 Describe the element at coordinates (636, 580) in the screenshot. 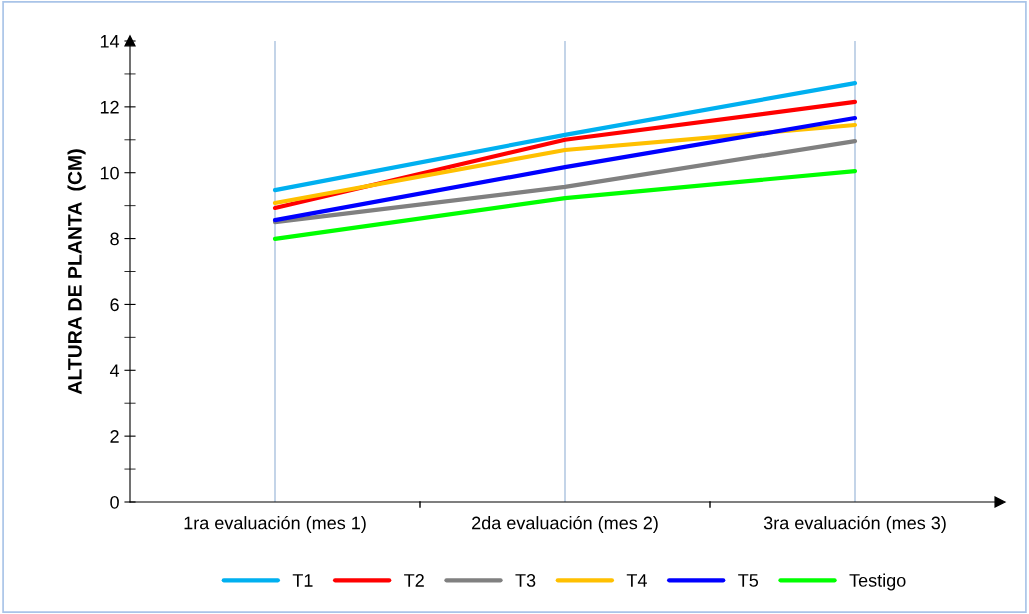

I see `legend-label: T4` at that location.